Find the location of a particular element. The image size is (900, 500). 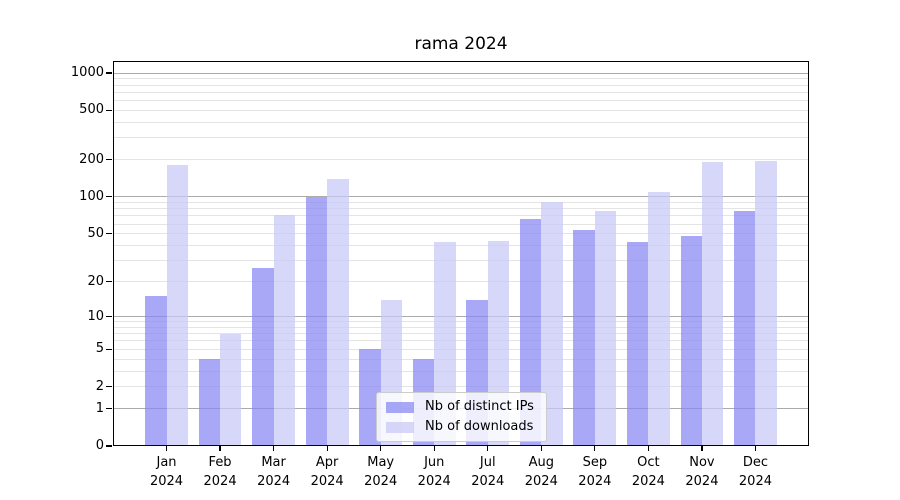

y-tick-label: 5 is located at coordinates (99, 349).